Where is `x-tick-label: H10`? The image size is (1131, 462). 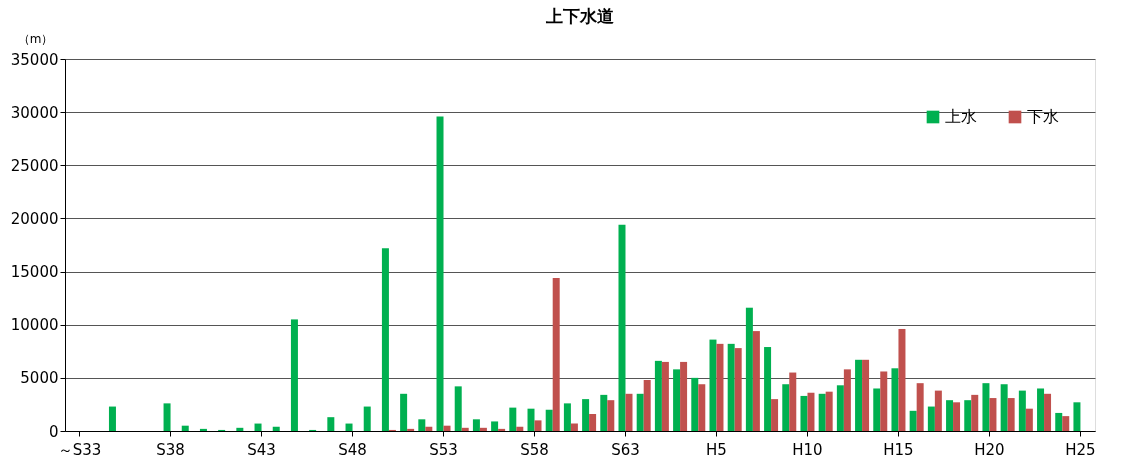
x-tick-label: H10 is located at coordinates (807, 449).